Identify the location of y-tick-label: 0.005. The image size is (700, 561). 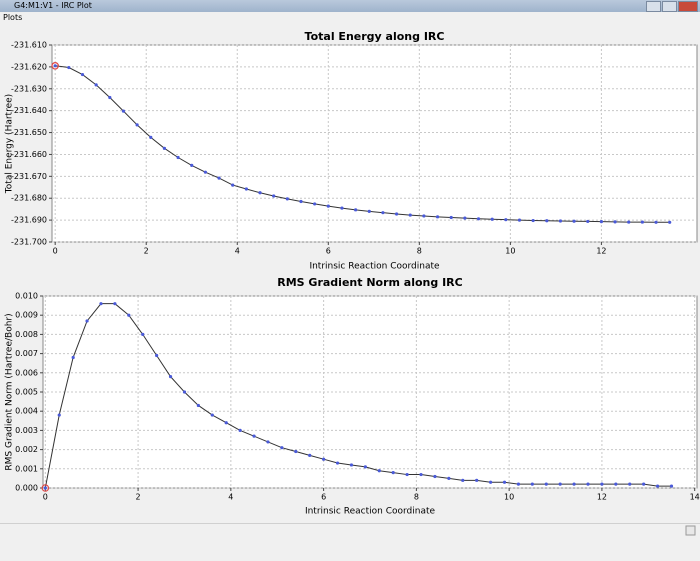
(26, 392).